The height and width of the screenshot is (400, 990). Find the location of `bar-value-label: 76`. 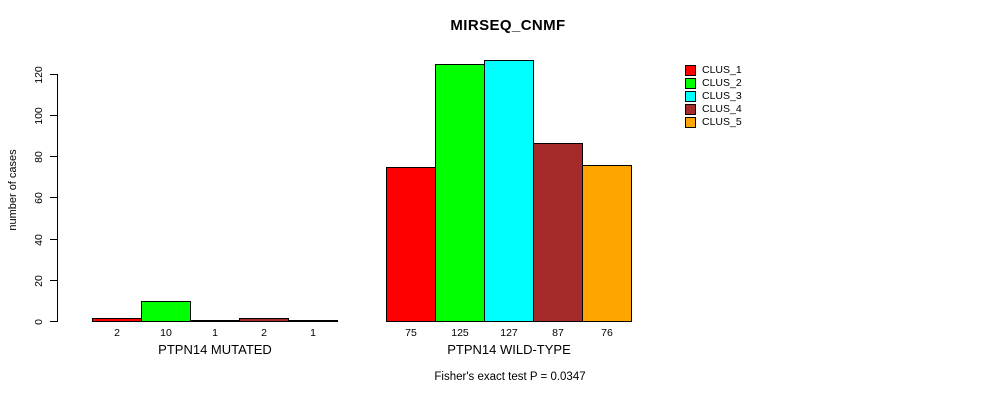

bar-value-label: 76 is located at coordinates (607, 333).